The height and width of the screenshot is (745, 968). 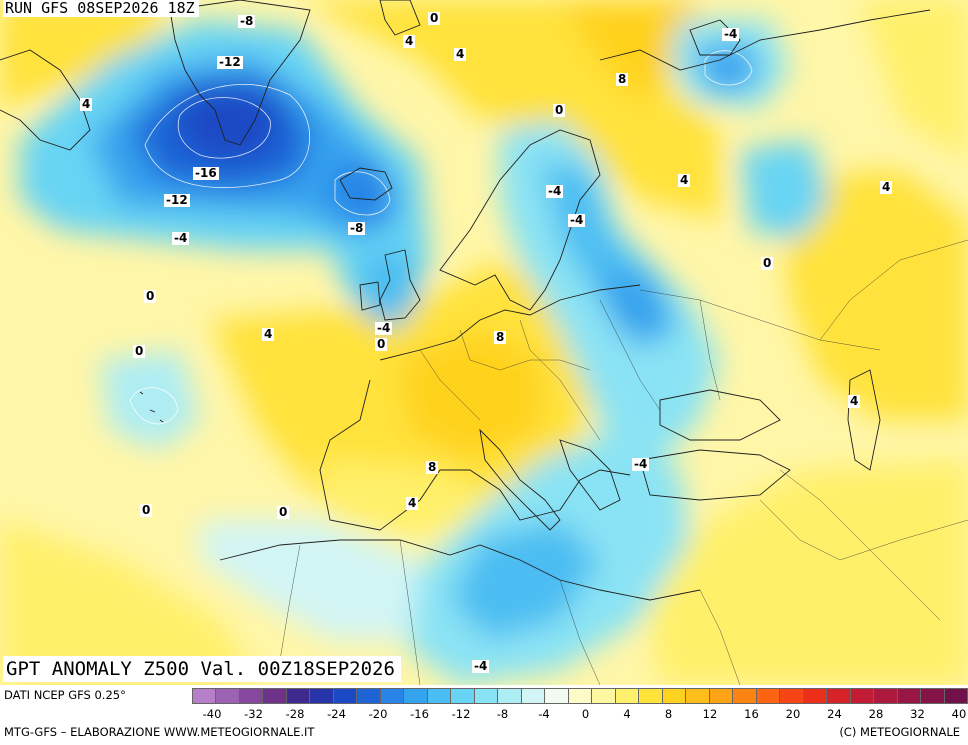 I want to click on scale-tick-label: 16, so click(x=751, y=714).